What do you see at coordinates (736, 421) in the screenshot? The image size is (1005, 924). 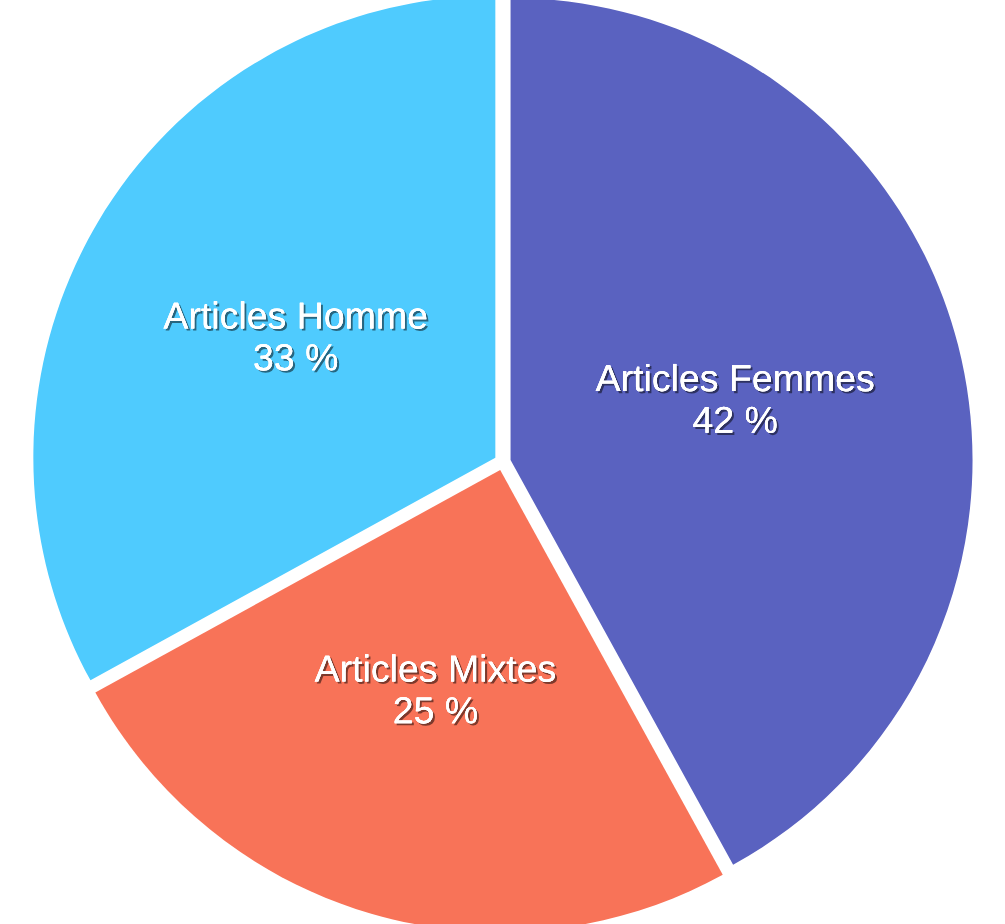 I see `data-label: 42 %` at bounding box center [736, 421].